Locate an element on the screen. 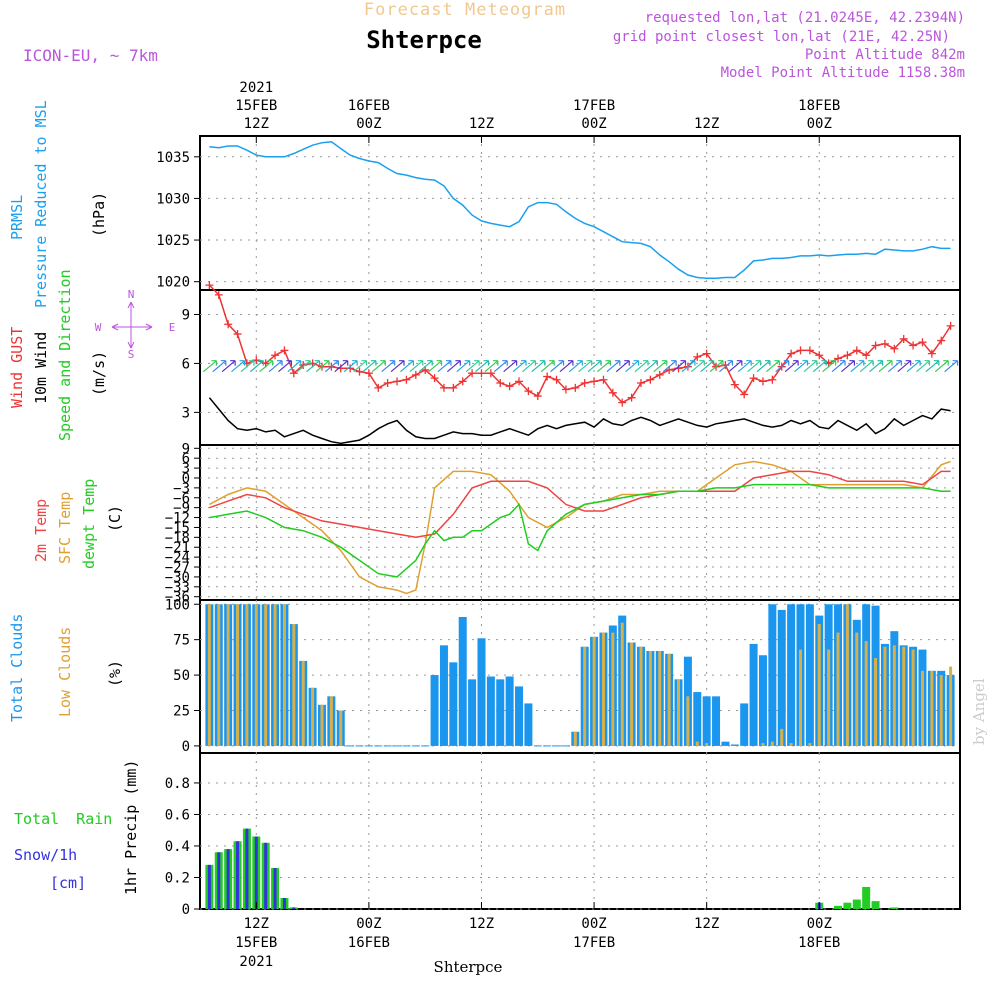  temp-dew-label: dewpt Temp is located at coordinates (89, 524).